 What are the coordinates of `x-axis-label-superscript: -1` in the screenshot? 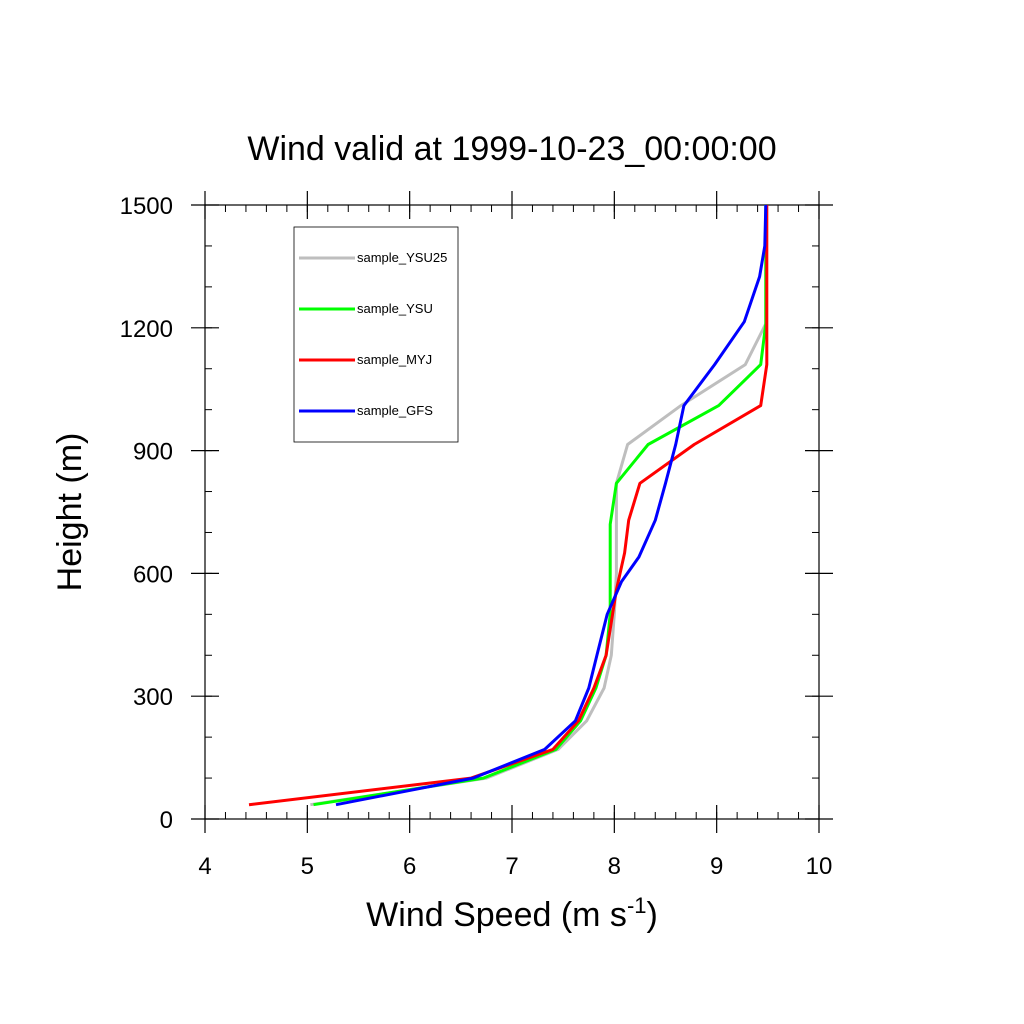 It's located at (637, 905).